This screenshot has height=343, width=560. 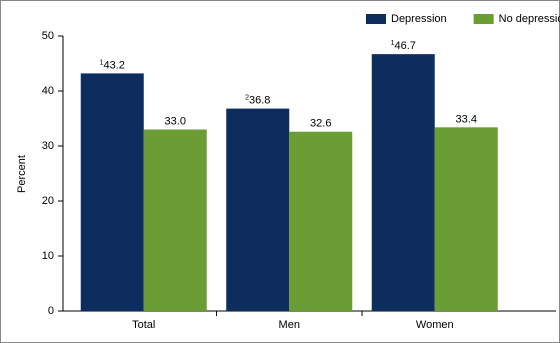 I want to click on y-tick-label: 30, so click(x=48, y=146).